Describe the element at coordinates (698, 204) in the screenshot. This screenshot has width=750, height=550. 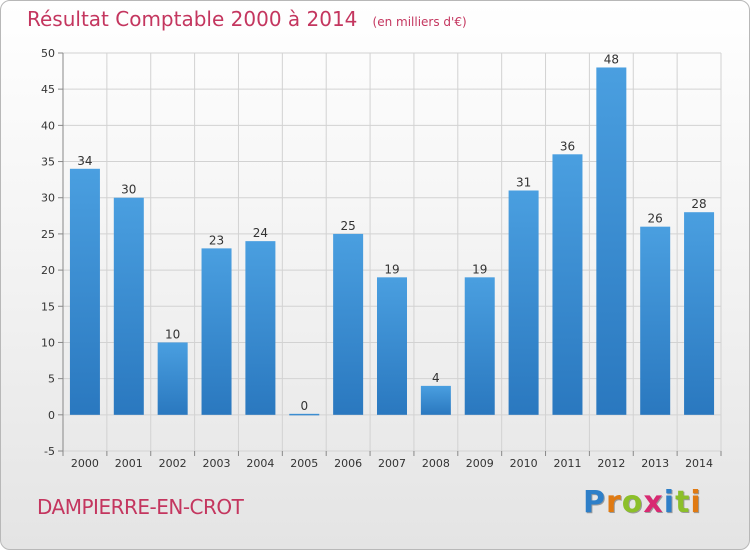
I see `data-label-2014: 28` at that location.